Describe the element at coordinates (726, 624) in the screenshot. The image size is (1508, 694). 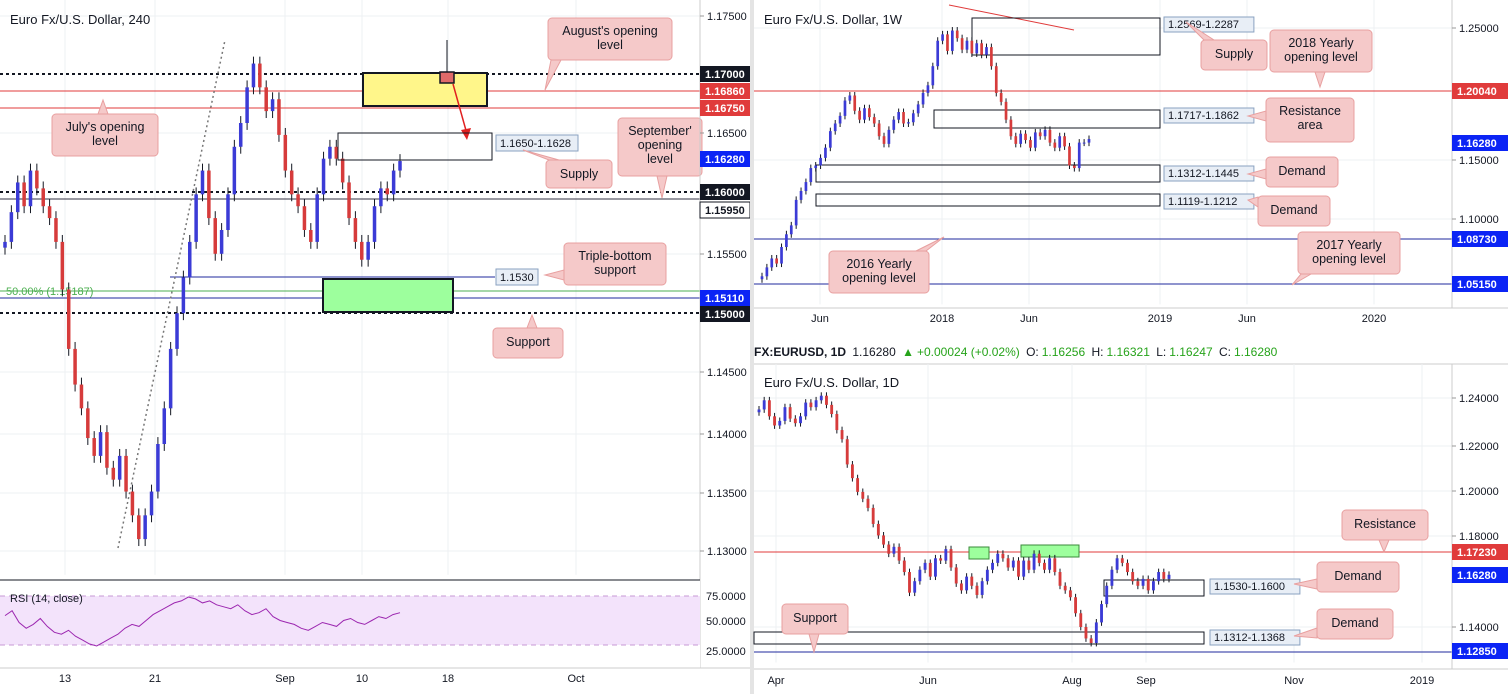
I see `h4-rsi-axis: 75.0000 50.0000 25.0000` at that location.